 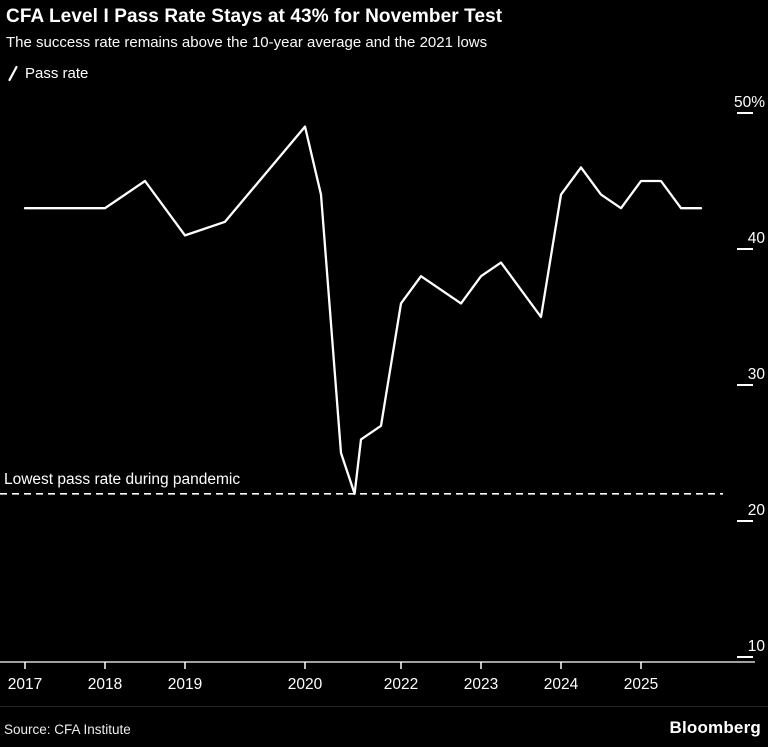 I want to click on svg-text: 2017, so click(x=25, y=684).